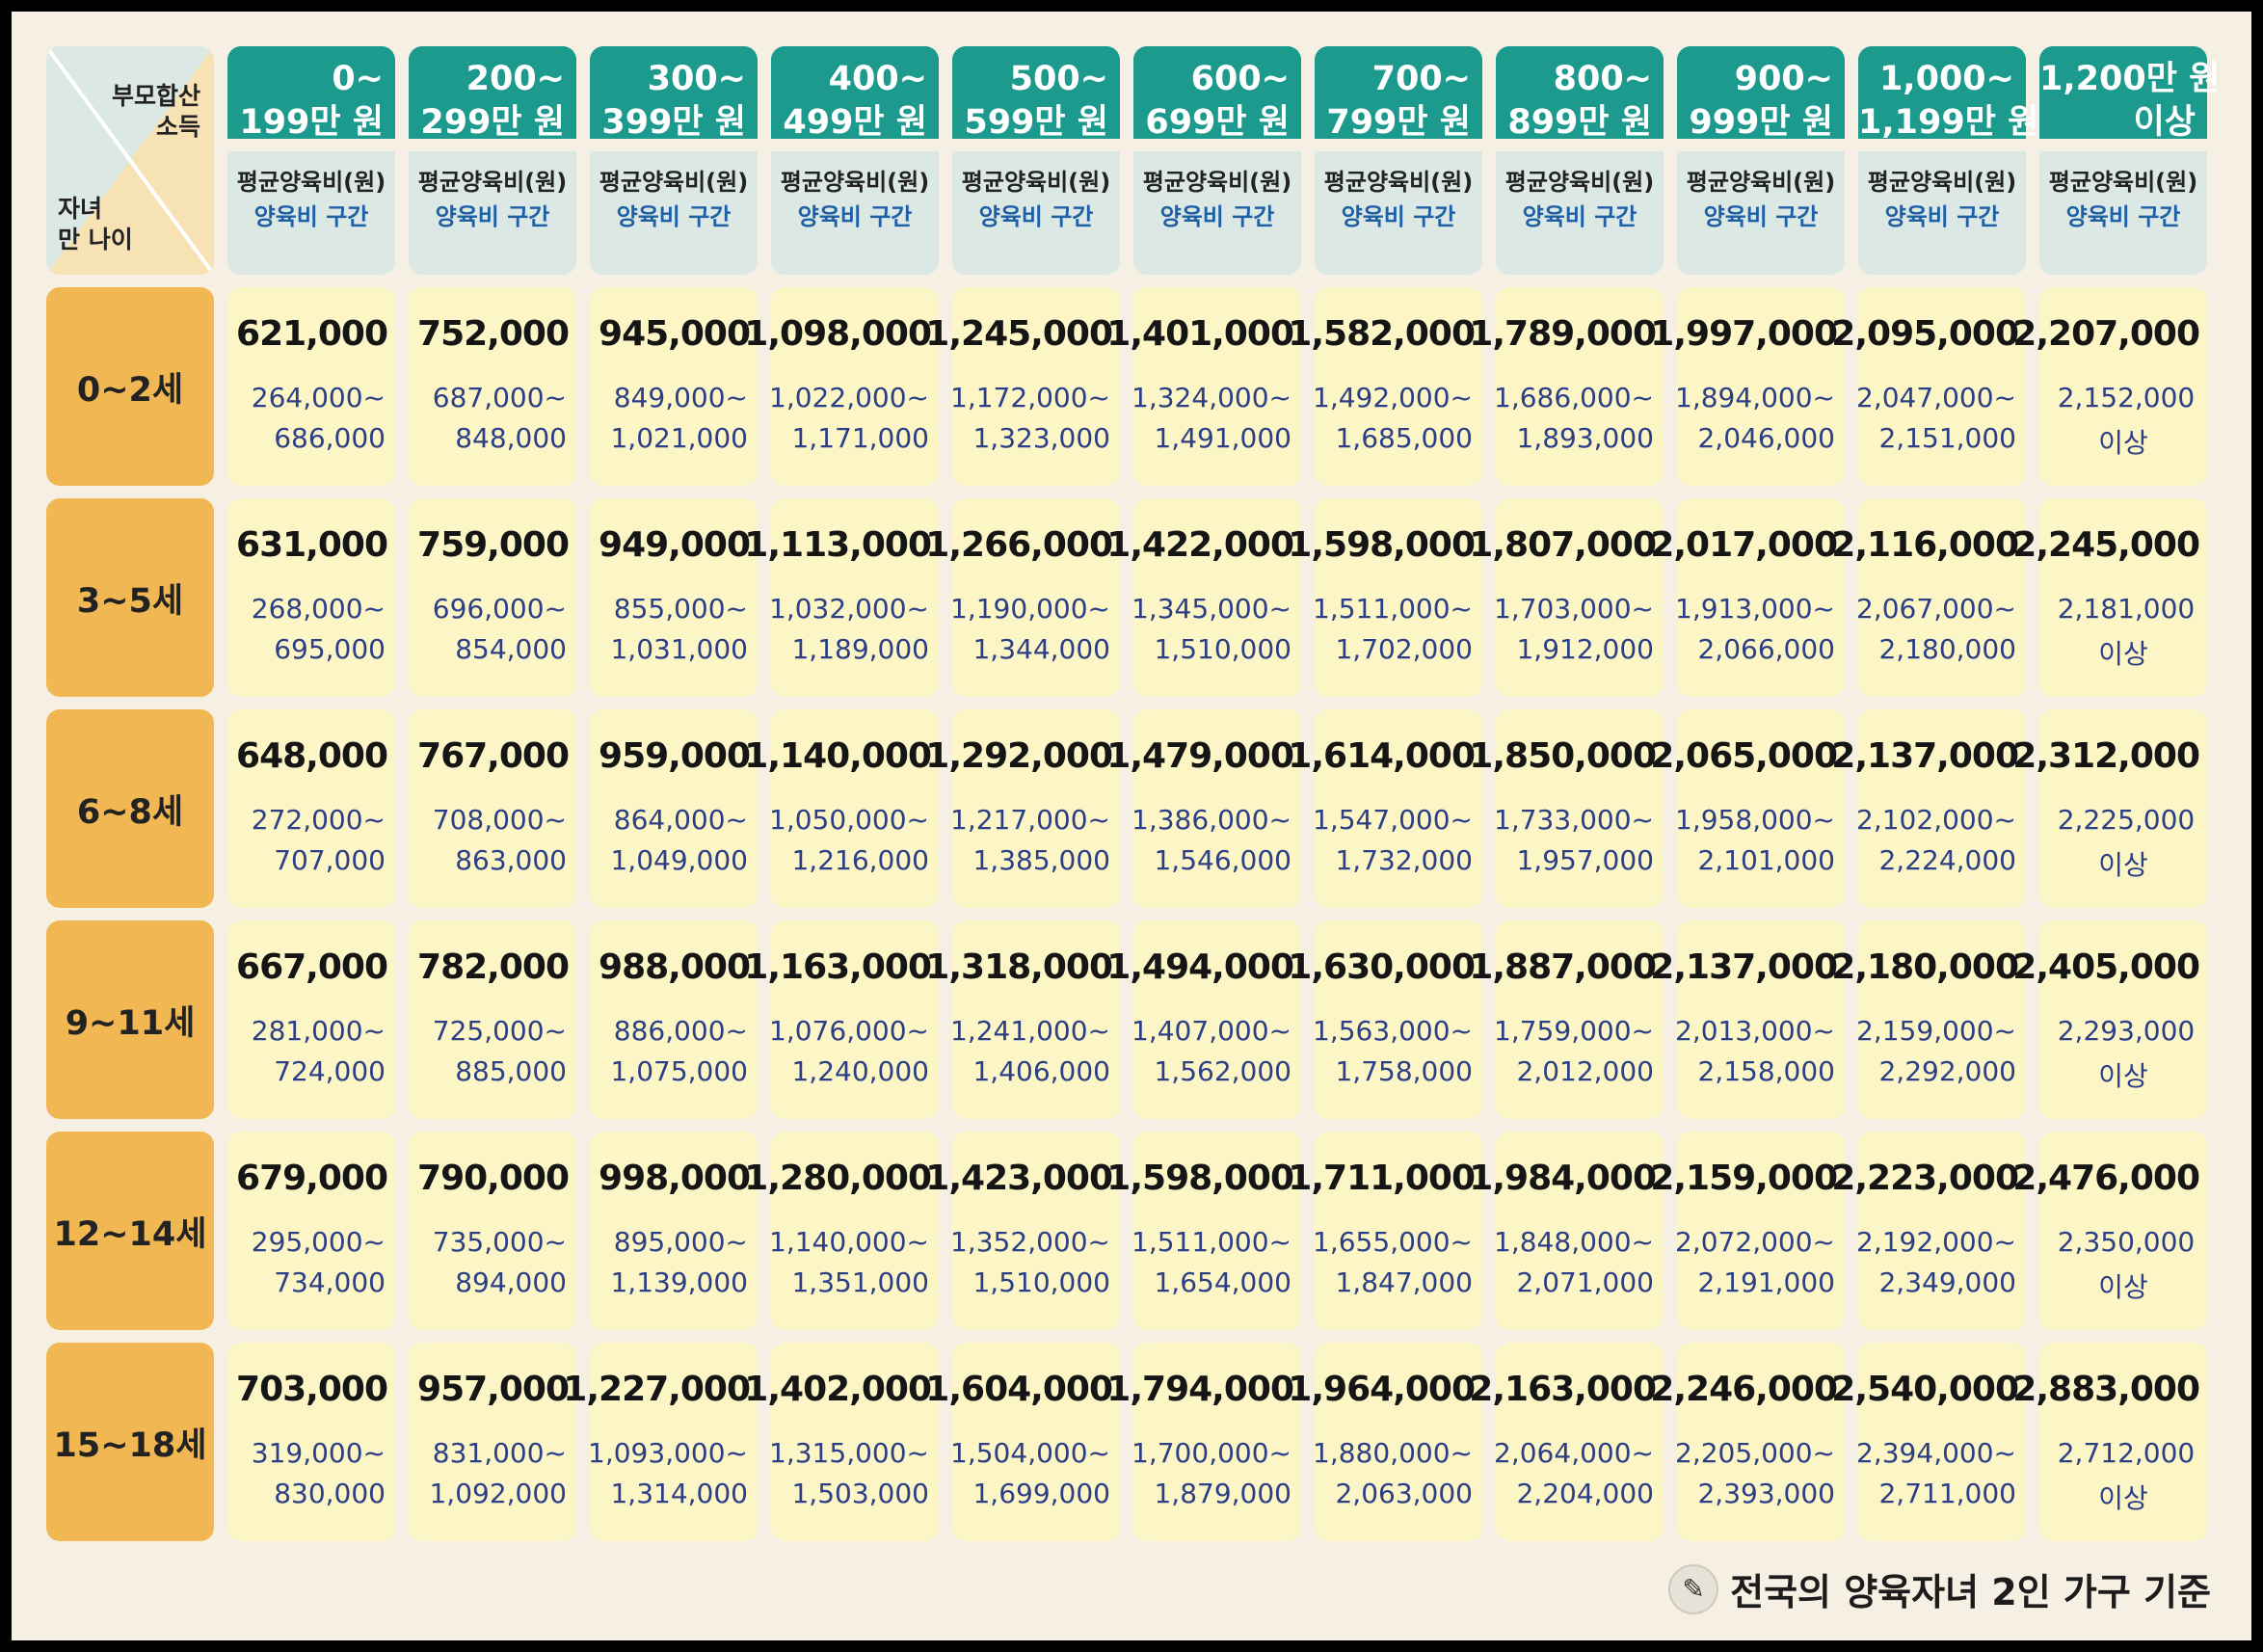  Describe the element at coordinates (499, 1453) in the screenshot. I see `cost-range-low: 831,000~` at that location.